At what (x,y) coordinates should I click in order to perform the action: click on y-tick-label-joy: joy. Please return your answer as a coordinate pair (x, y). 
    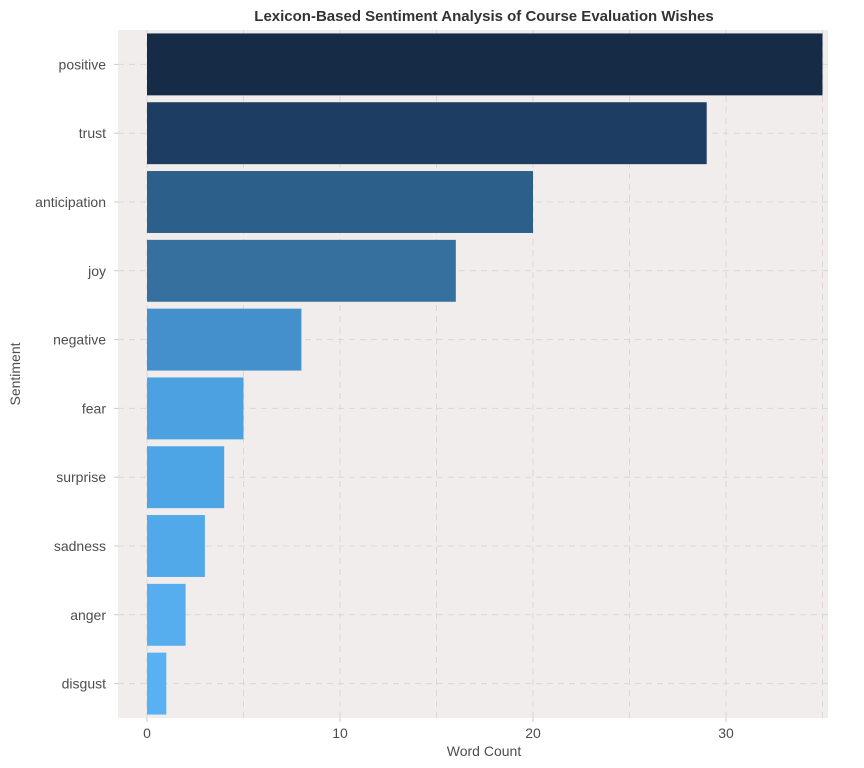
    Looking at the image, I should click on (96, 271).